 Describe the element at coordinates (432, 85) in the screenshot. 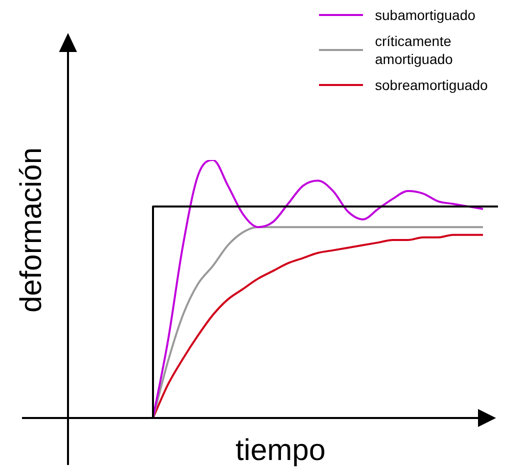

I see `legend-label: sobreamortiguado` at that location.